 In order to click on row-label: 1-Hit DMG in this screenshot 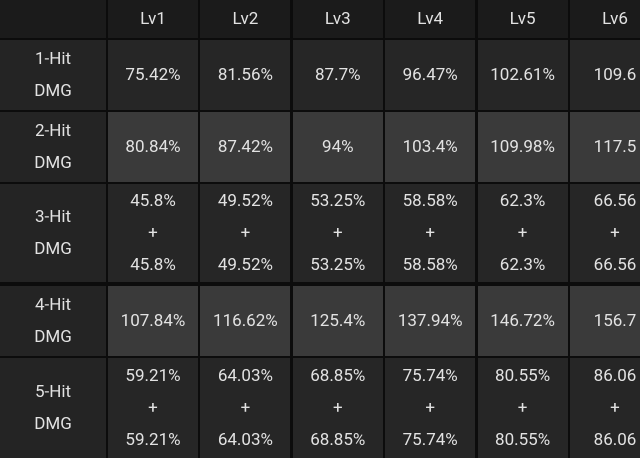, I will do `click(53, 75)`.